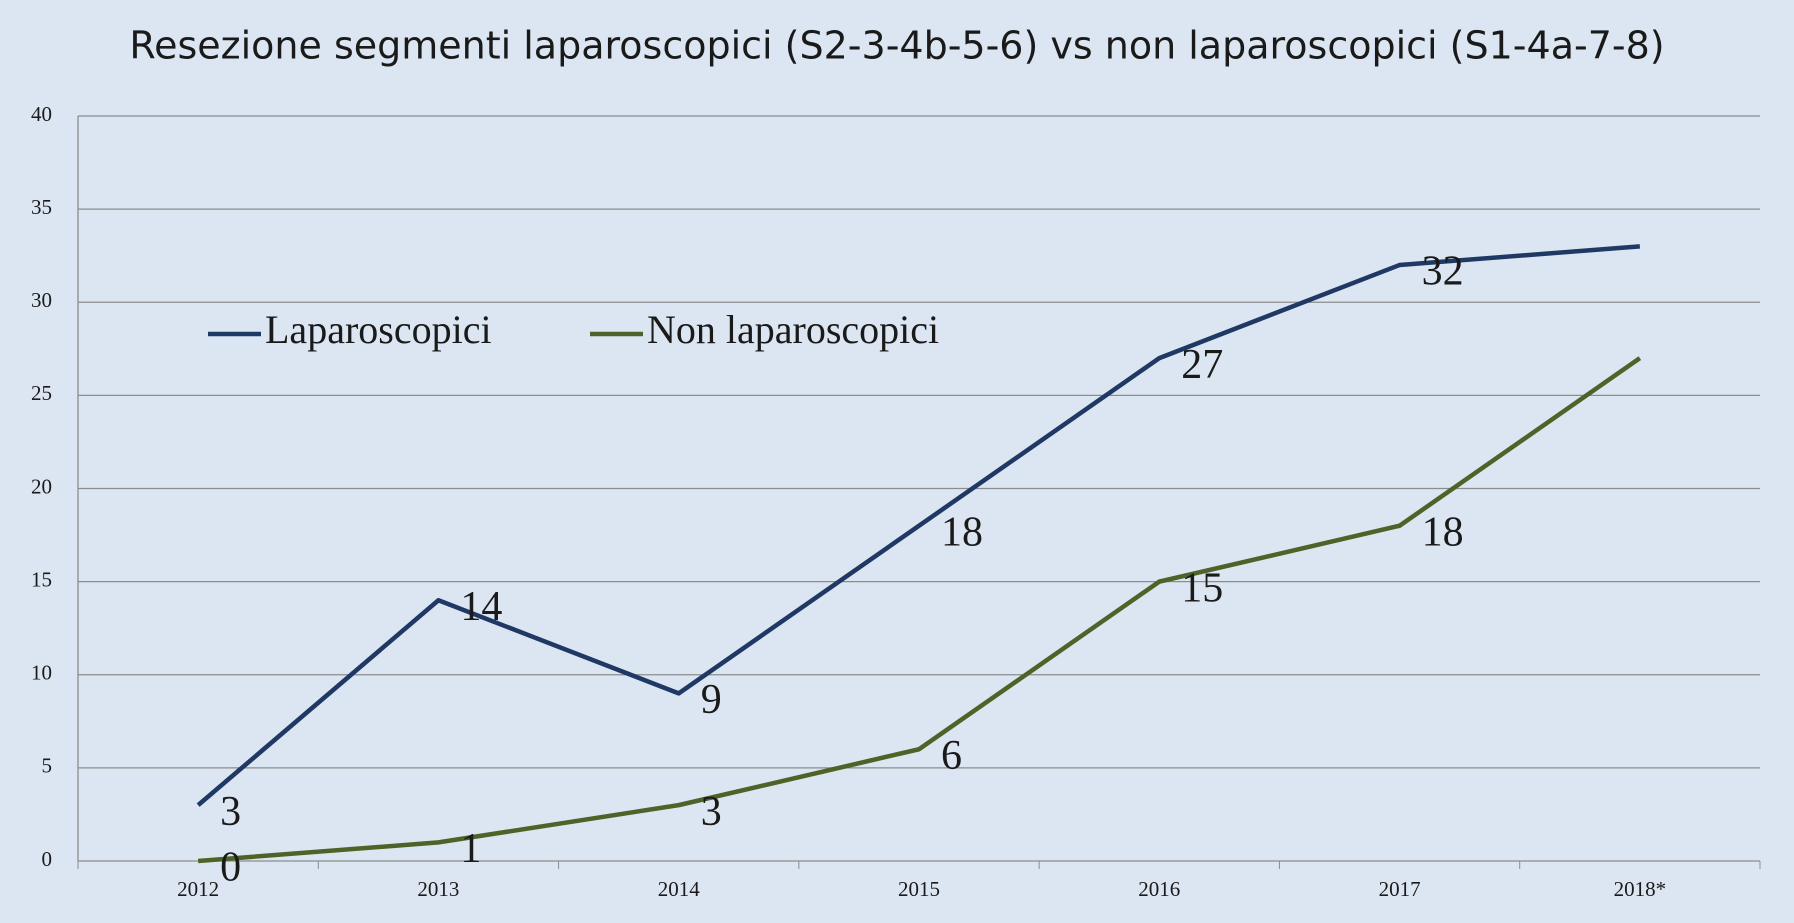 The width and height of the screenshot is (1794, 923). What do you see at coordinates (198, 889) in the screenshot?
I see `x-tick-label: 2012` at bounding box center [198, 889].